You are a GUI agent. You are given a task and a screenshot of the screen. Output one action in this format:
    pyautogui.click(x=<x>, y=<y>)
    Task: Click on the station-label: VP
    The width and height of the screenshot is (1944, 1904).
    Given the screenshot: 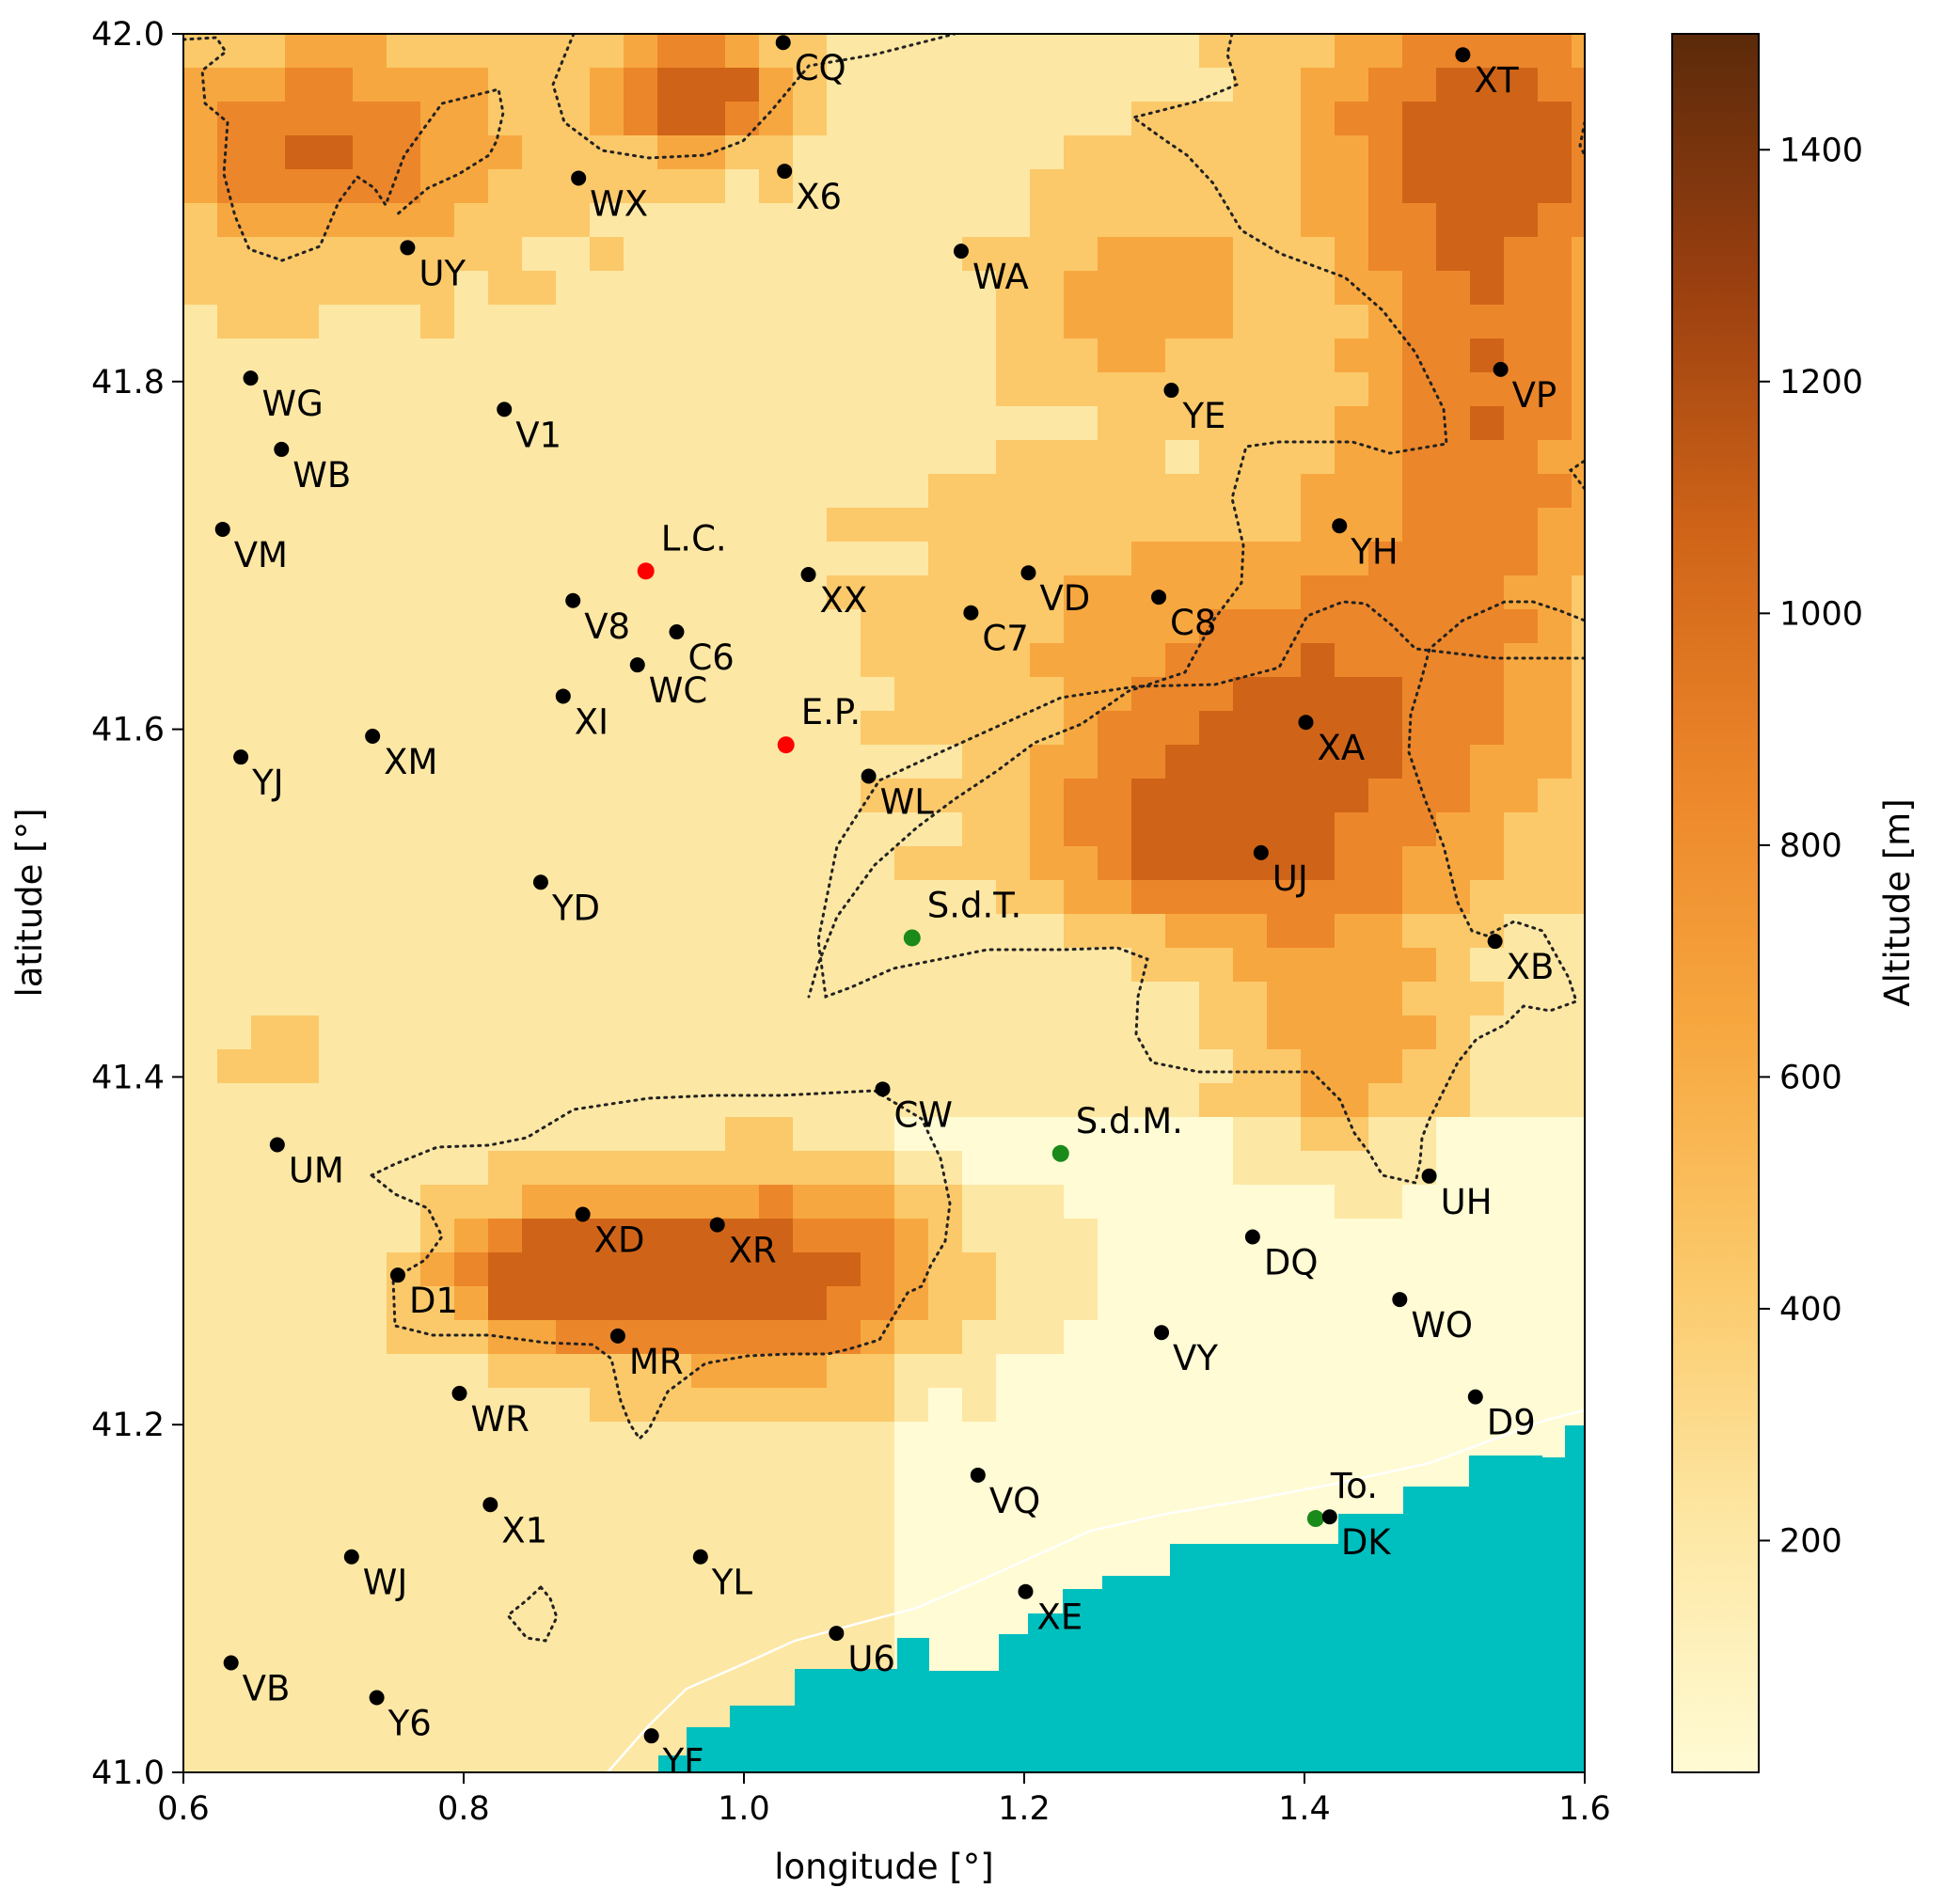 What is the action you would take?
    pyautogui.click(x=1534, y=395)
    